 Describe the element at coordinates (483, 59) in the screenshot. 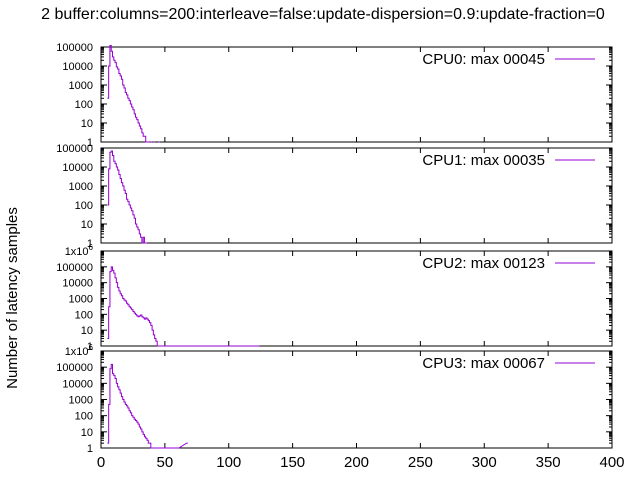

I see `legend-label: CPU0: max 00045` at that location.